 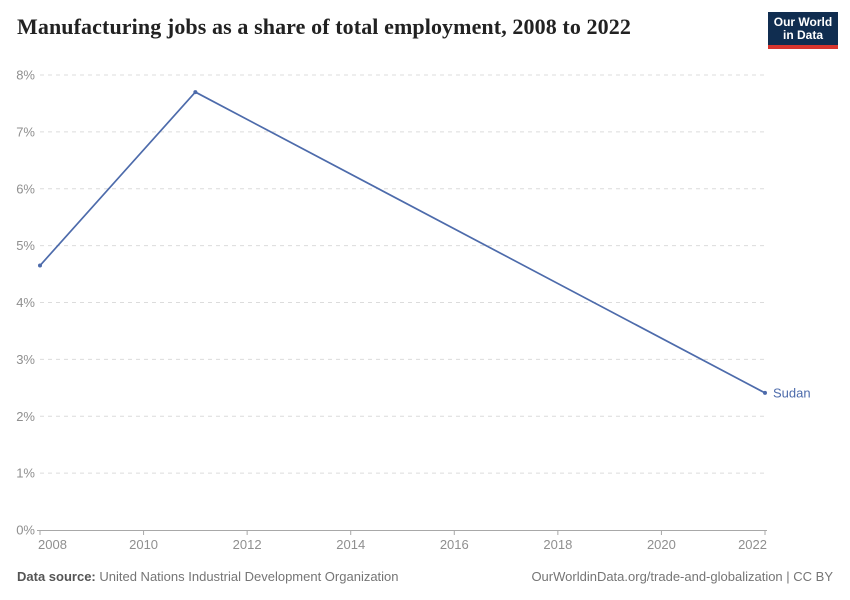 What do you see at coordinates (25, 131) in the screenshot?
I see `y-tick-label: 7%` at bounding box center [25, 131].